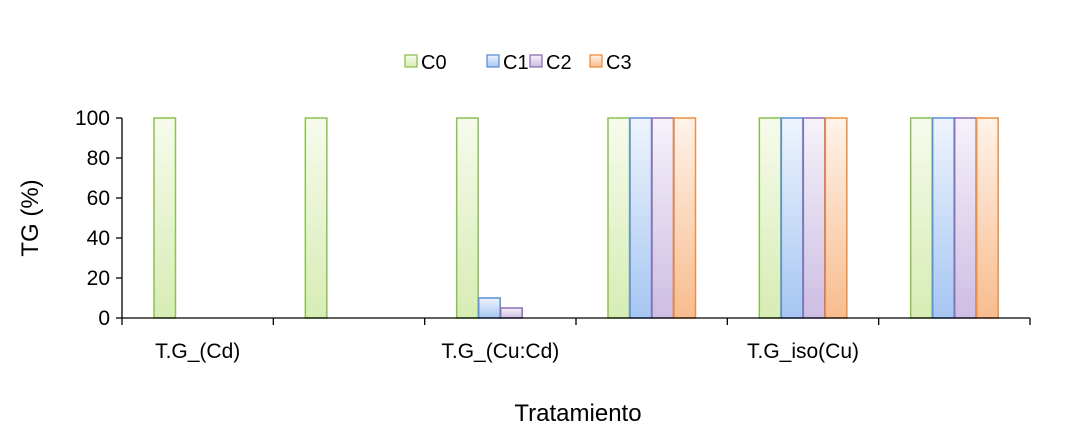 The width and height of the screenshot is (1069, 440). I want to click on legend-label-c3: C3, so click(619, 63).